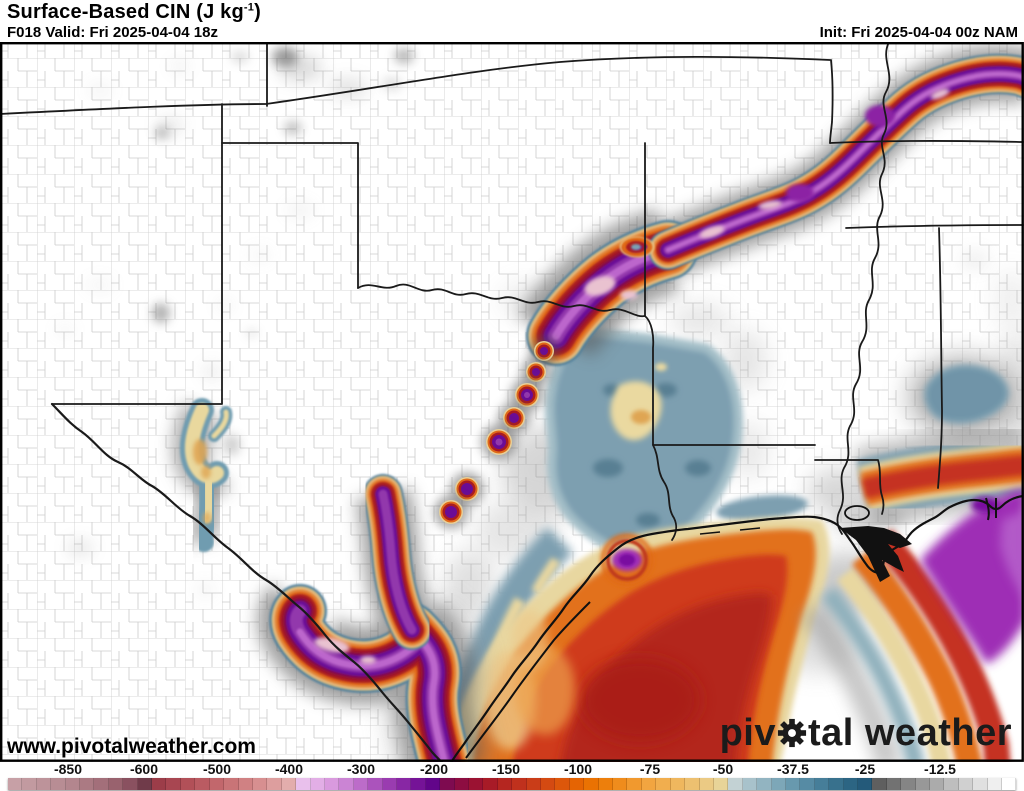 This screenshot has width=1024, height=791. Describe the element at coordinates (496, 432) in the screenshot. I see `convective-cell-dots` at that location.